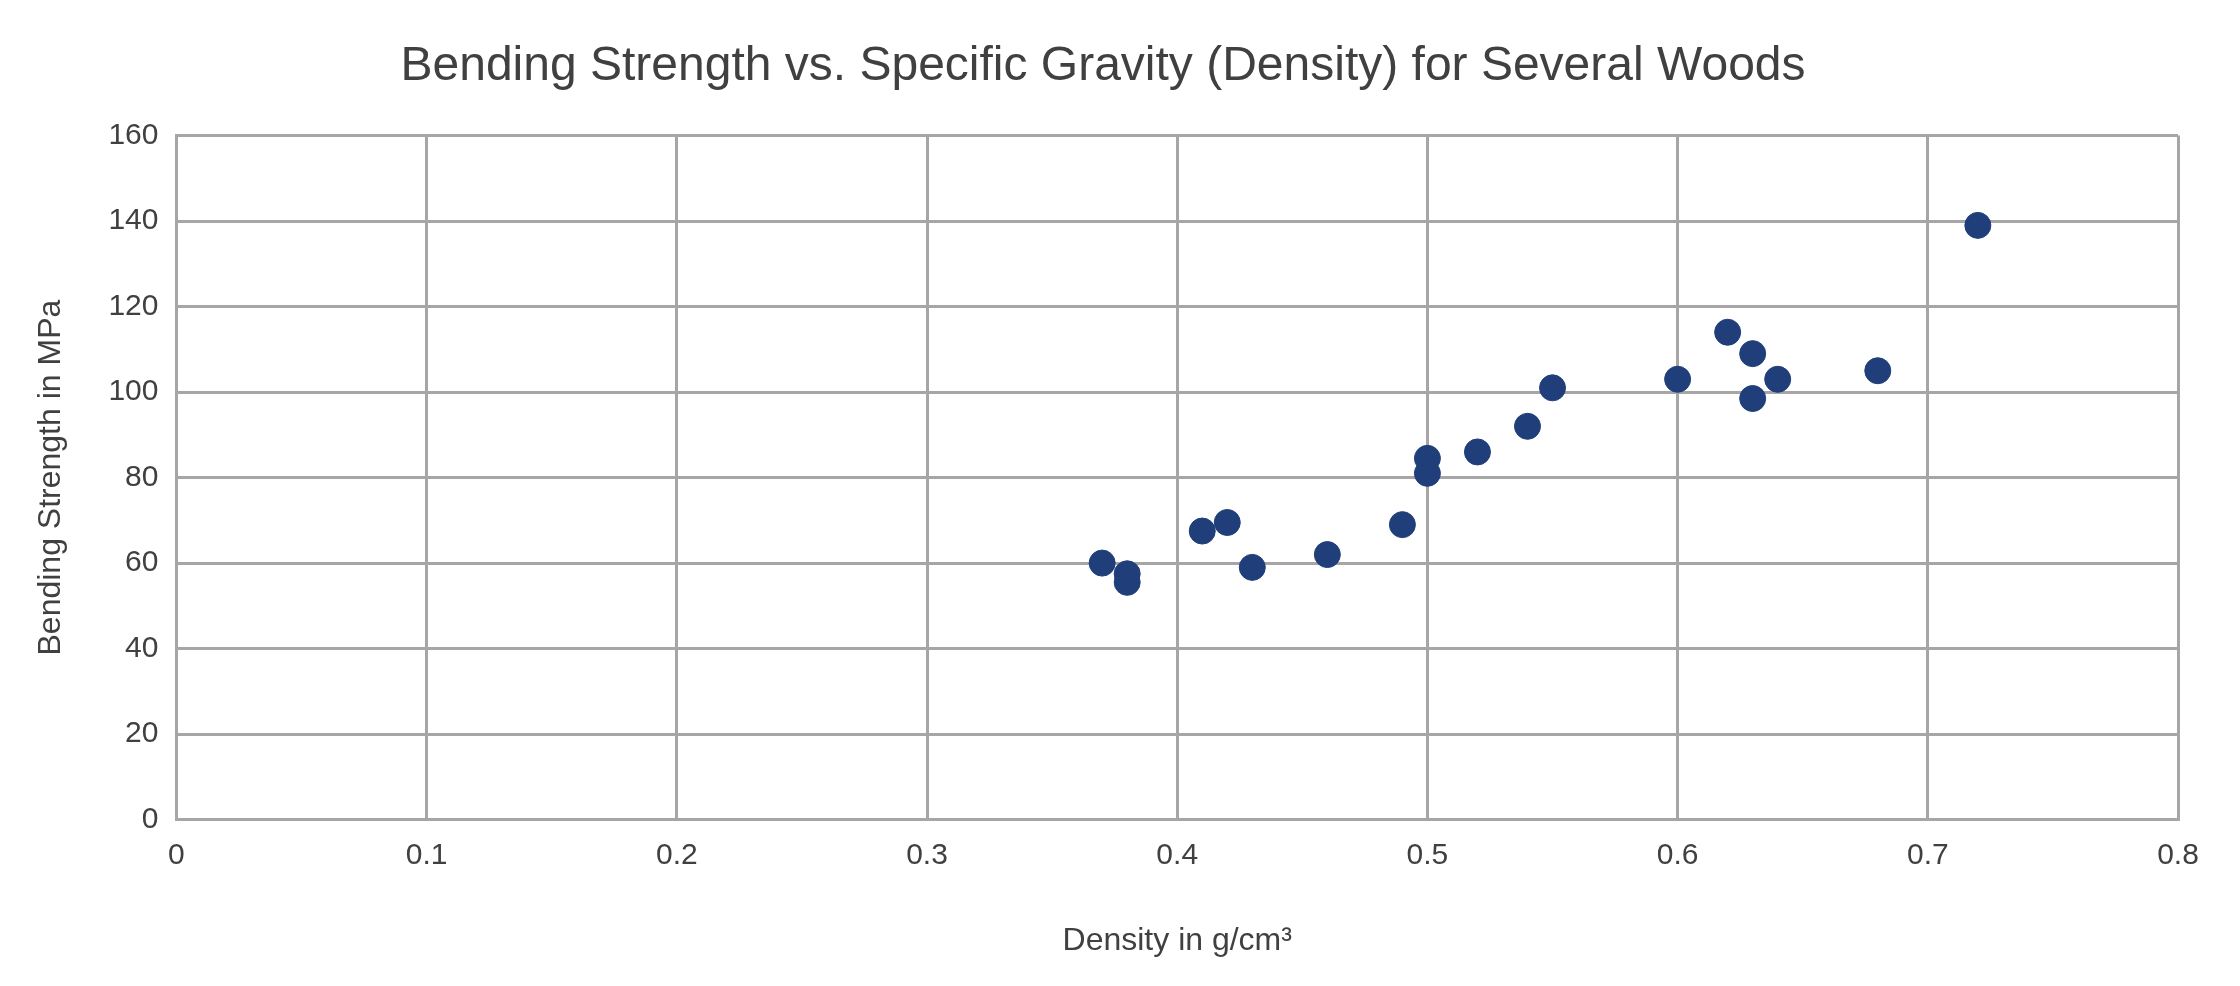 The width and height of the screenshot is (2240, 986). I want to click on y-tick-label: 140, so click(133, 219).